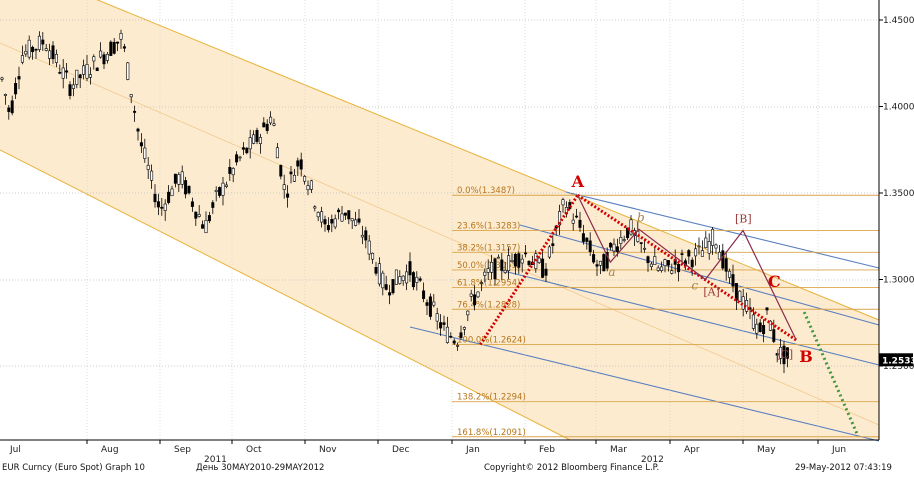  I want to click on x-tick-label-9: Apr, so click(692, 450).